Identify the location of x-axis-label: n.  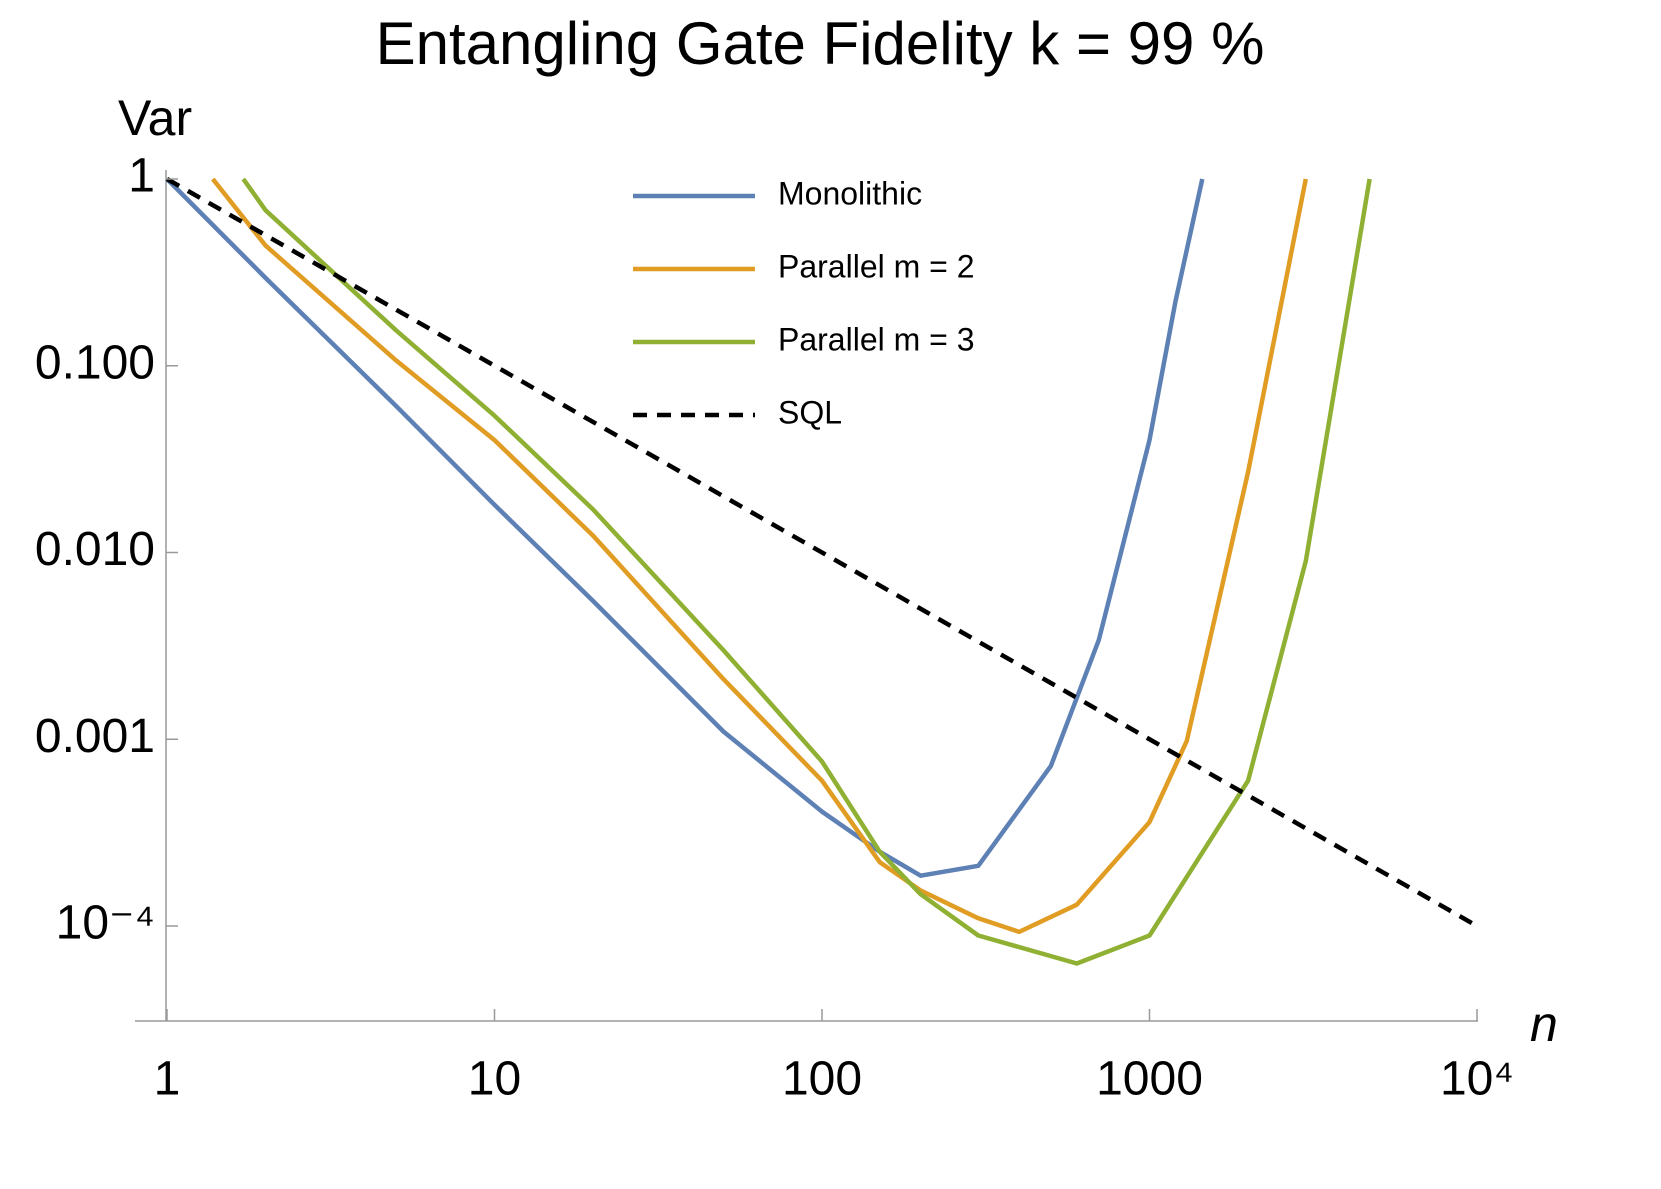
(1544, 1024).